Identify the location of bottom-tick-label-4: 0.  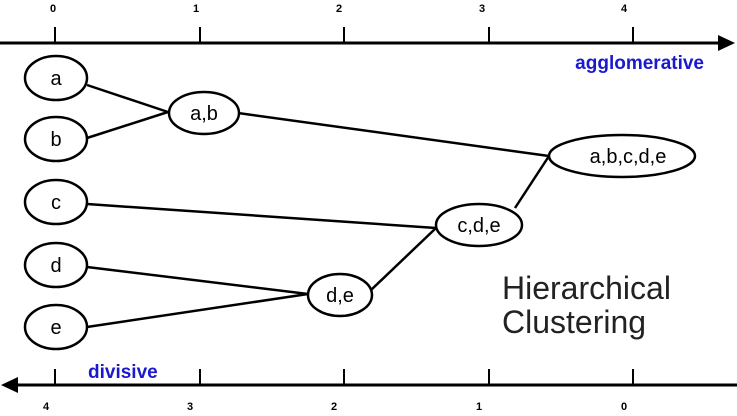
(624, 407).